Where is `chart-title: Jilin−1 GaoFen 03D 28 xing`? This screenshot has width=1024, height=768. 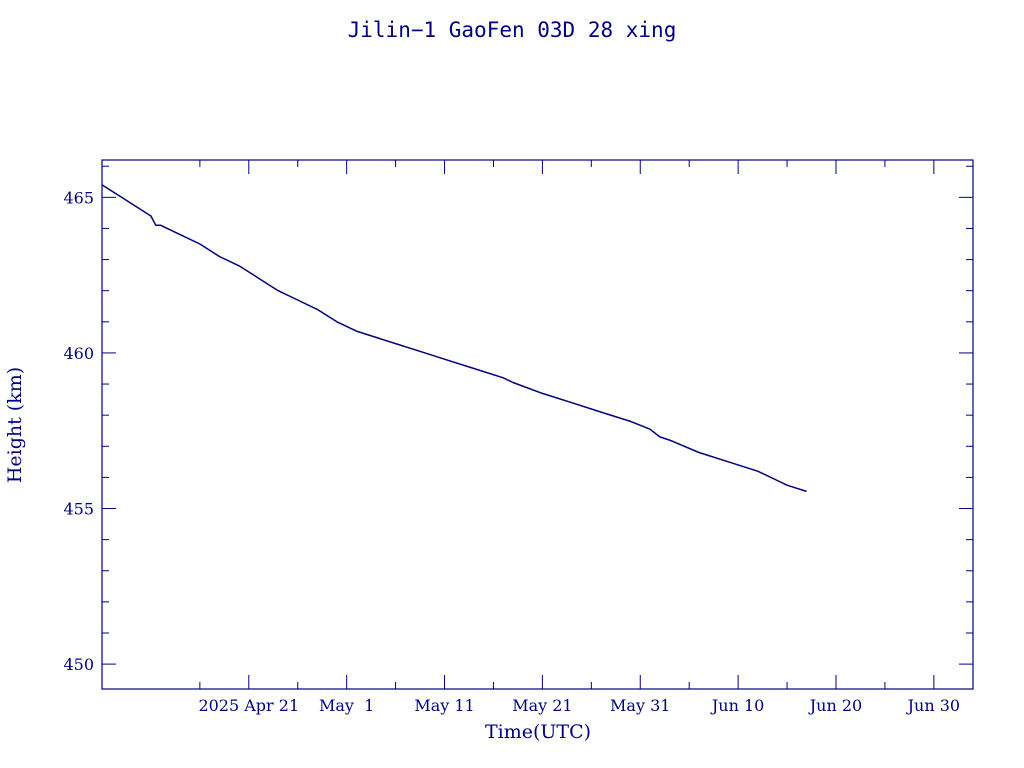
chart-title: Jilin−1 GaoFen 03D 28 xing is located at coordinates (512, 30).